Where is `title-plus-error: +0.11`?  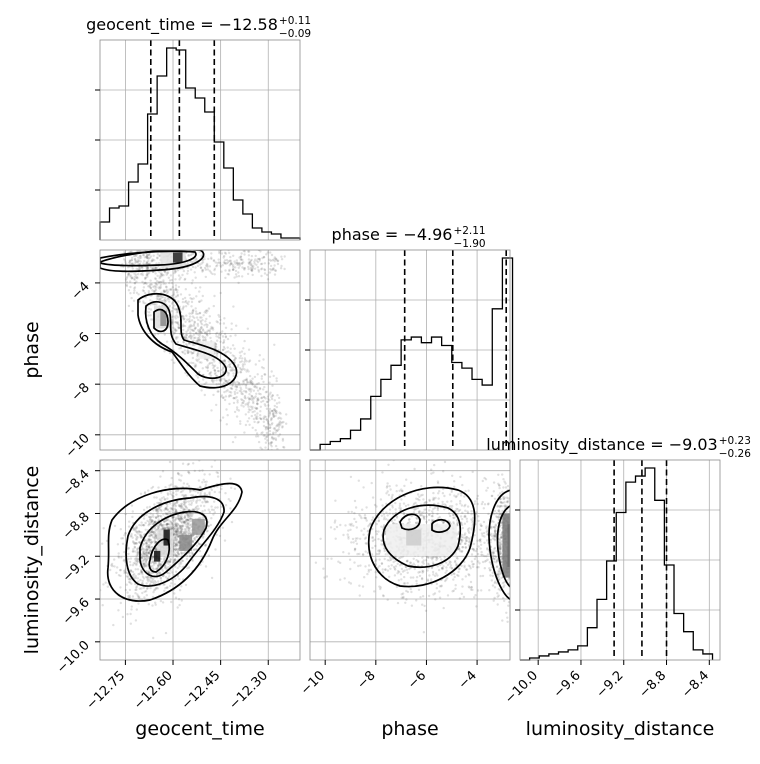 title-plus-error: +0.11 is located at coordinates (295, 21).